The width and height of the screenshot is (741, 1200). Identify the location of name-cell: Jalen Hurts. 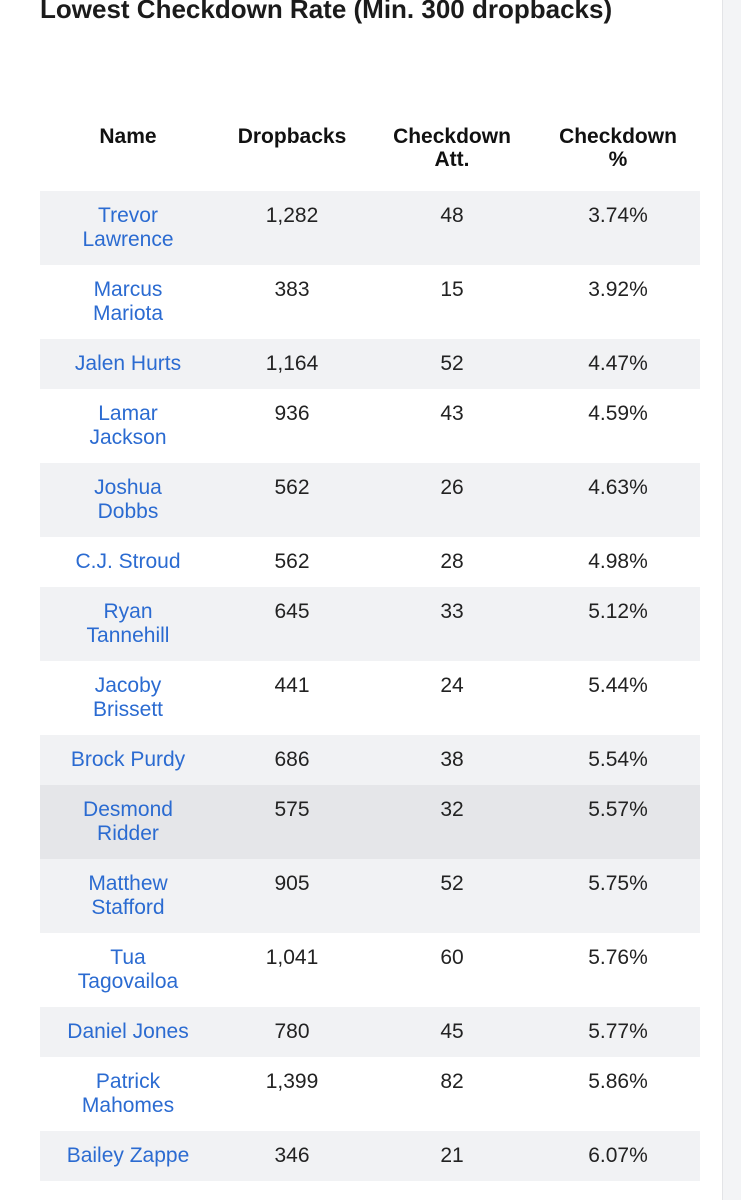
(128, 364).